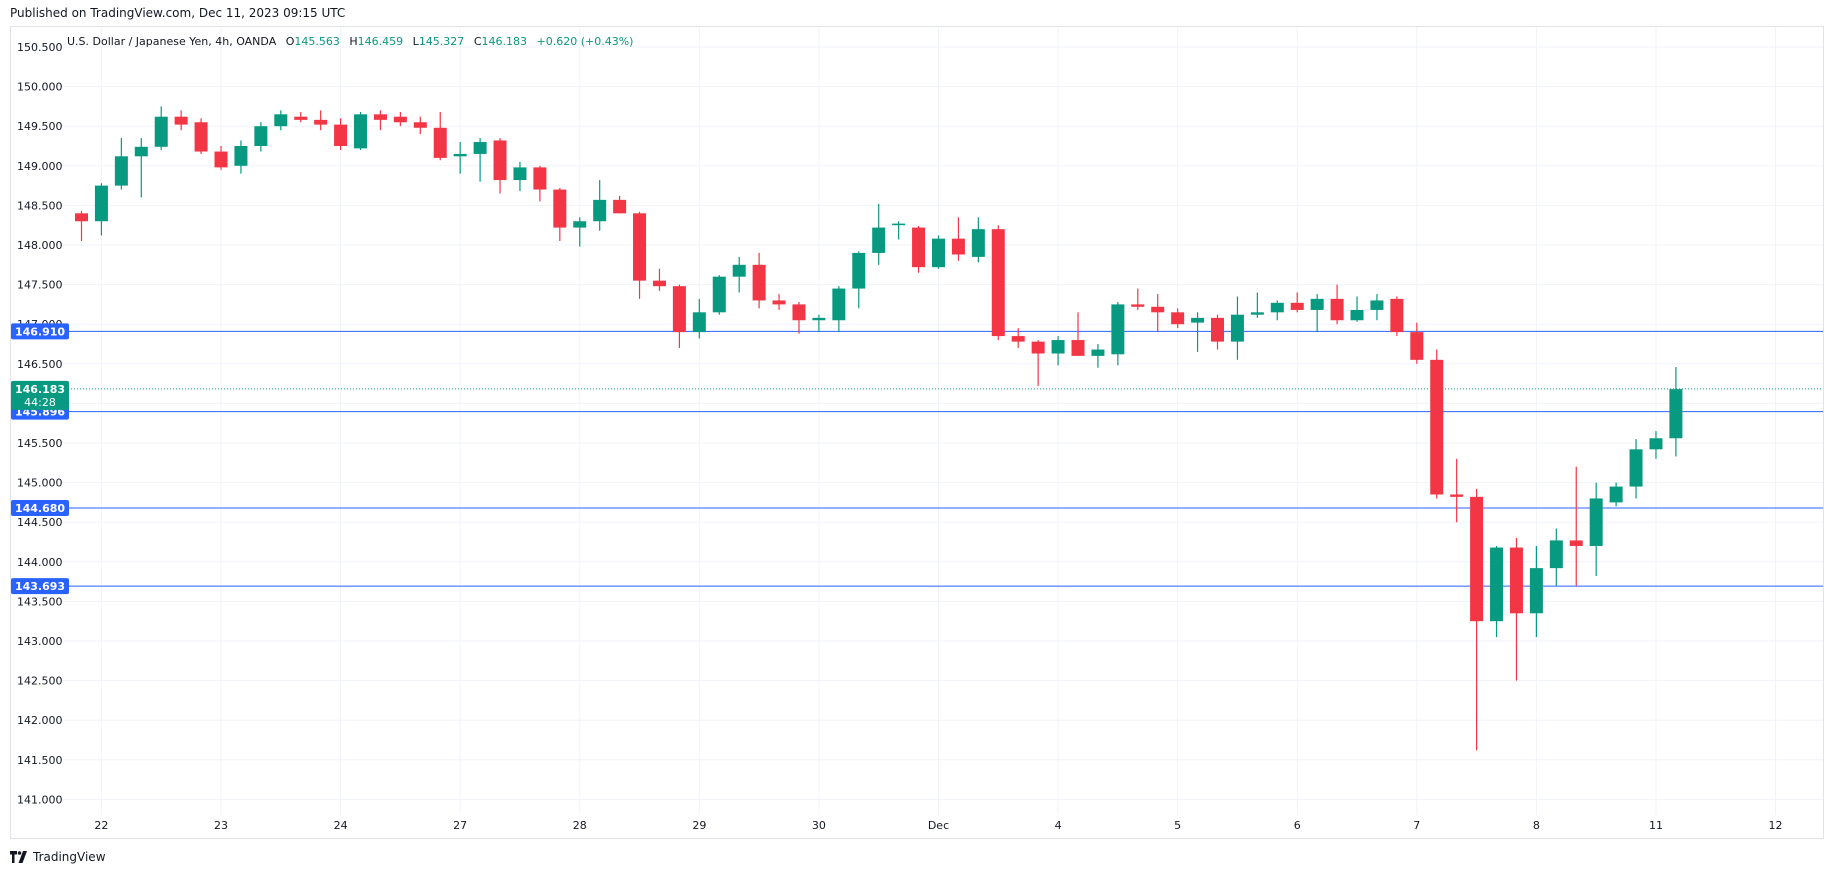 The image size is (1835, 875). What do you see at coordinates (460, 825) in the screenshot?
I see `x-tick-label: 27` at bounding box center [460, 825].